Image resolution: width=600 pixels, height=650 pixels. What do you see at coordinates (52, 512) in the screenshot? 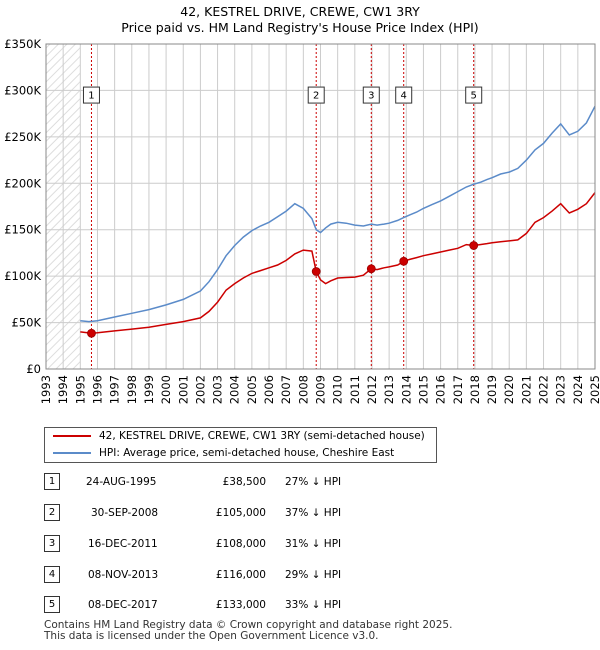
I see `sale-number-badge: 2` at bounding box center [52, 512].